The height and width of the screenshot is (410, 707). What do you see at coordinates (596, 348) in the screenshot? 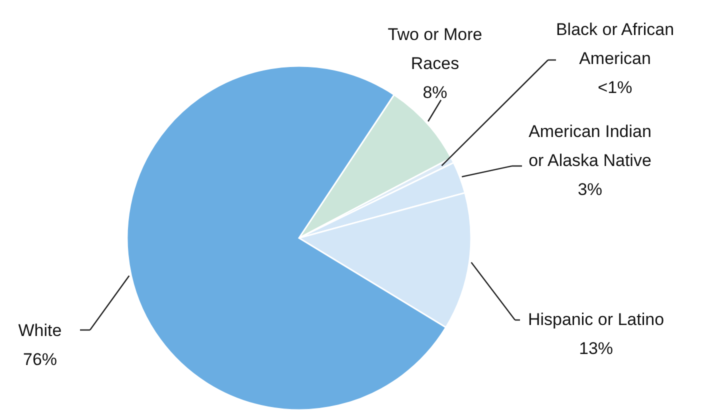
I see `data-label: 13%` at bounding box center [596, 348].